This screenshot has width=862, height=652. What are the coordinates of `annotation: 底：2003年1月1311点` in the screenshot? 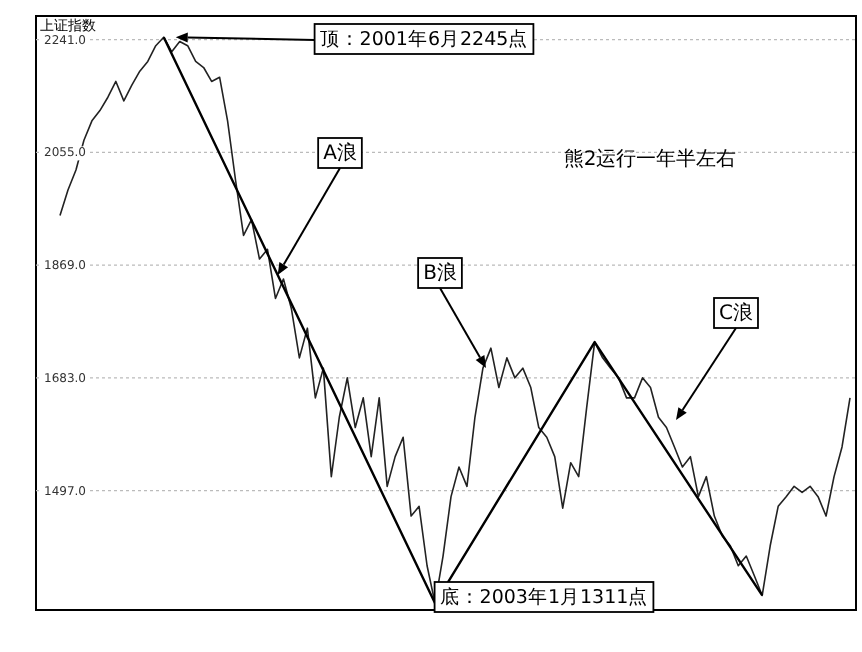 It's located at (544, 597).